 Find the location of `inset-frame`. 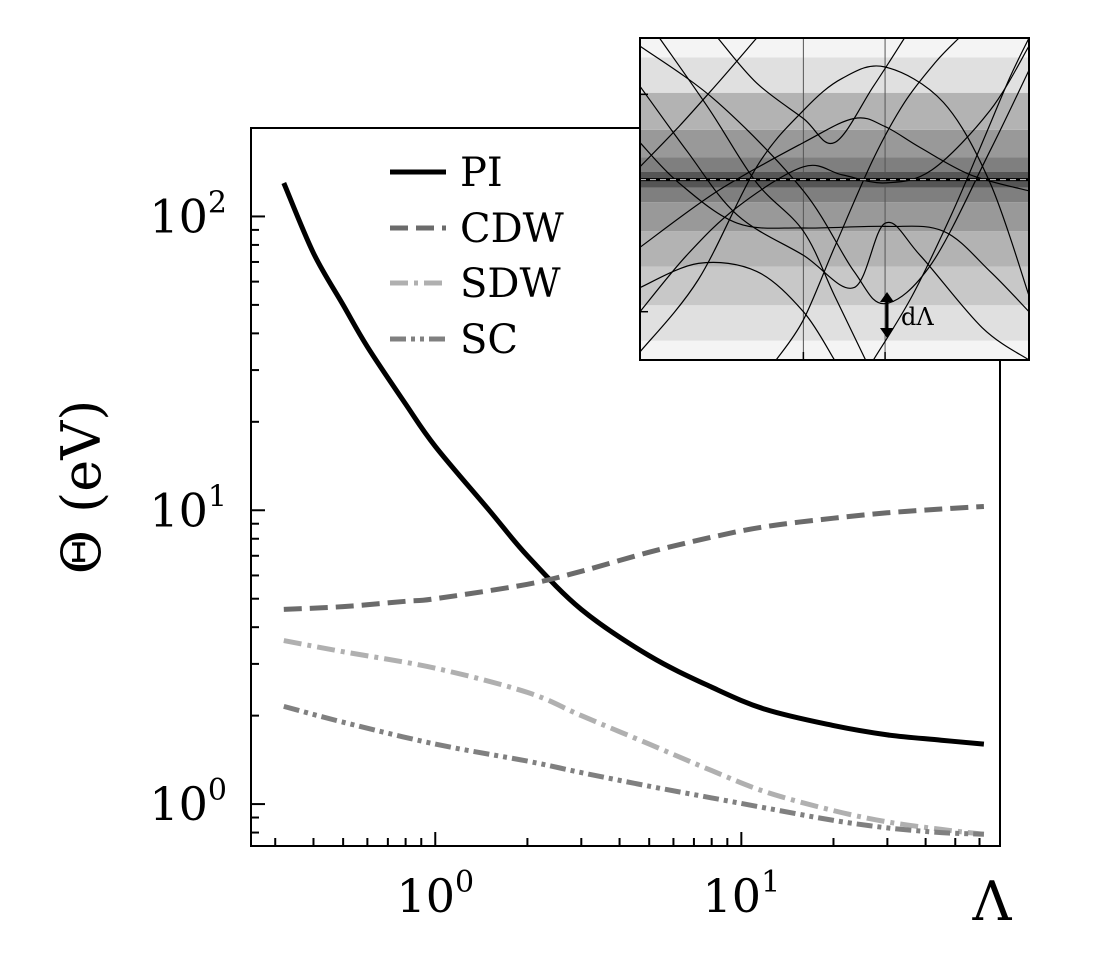

inset-frame is located at coordinates (834, 199).